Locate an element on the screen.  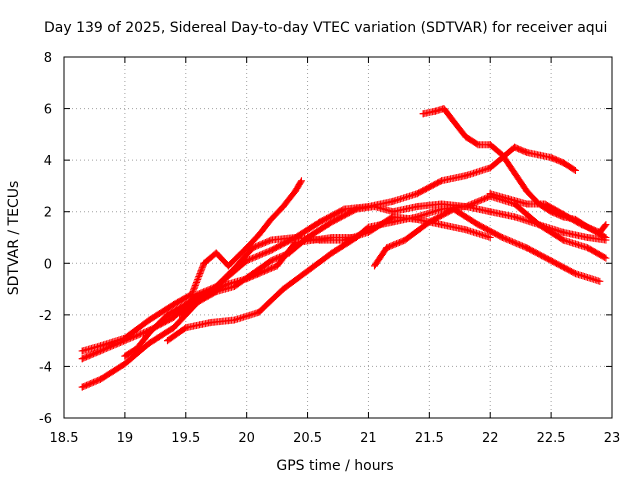
x-tick-label: 22.5 is located at coordinates (551, 438).